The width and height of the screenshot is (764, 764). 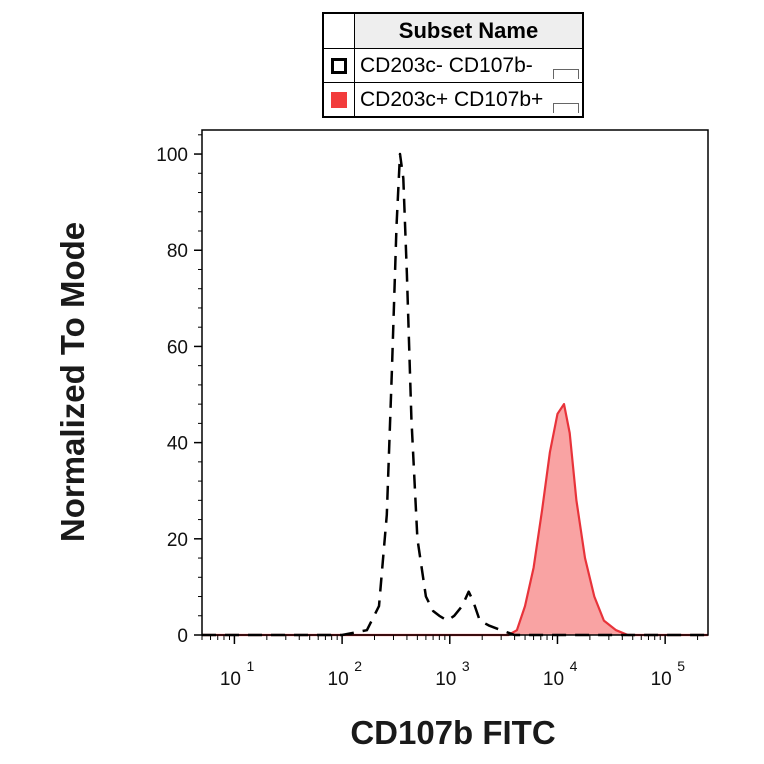 I want to click on legend-entry-negative: CD203c- CD107b-, so click(x=453, y=65).